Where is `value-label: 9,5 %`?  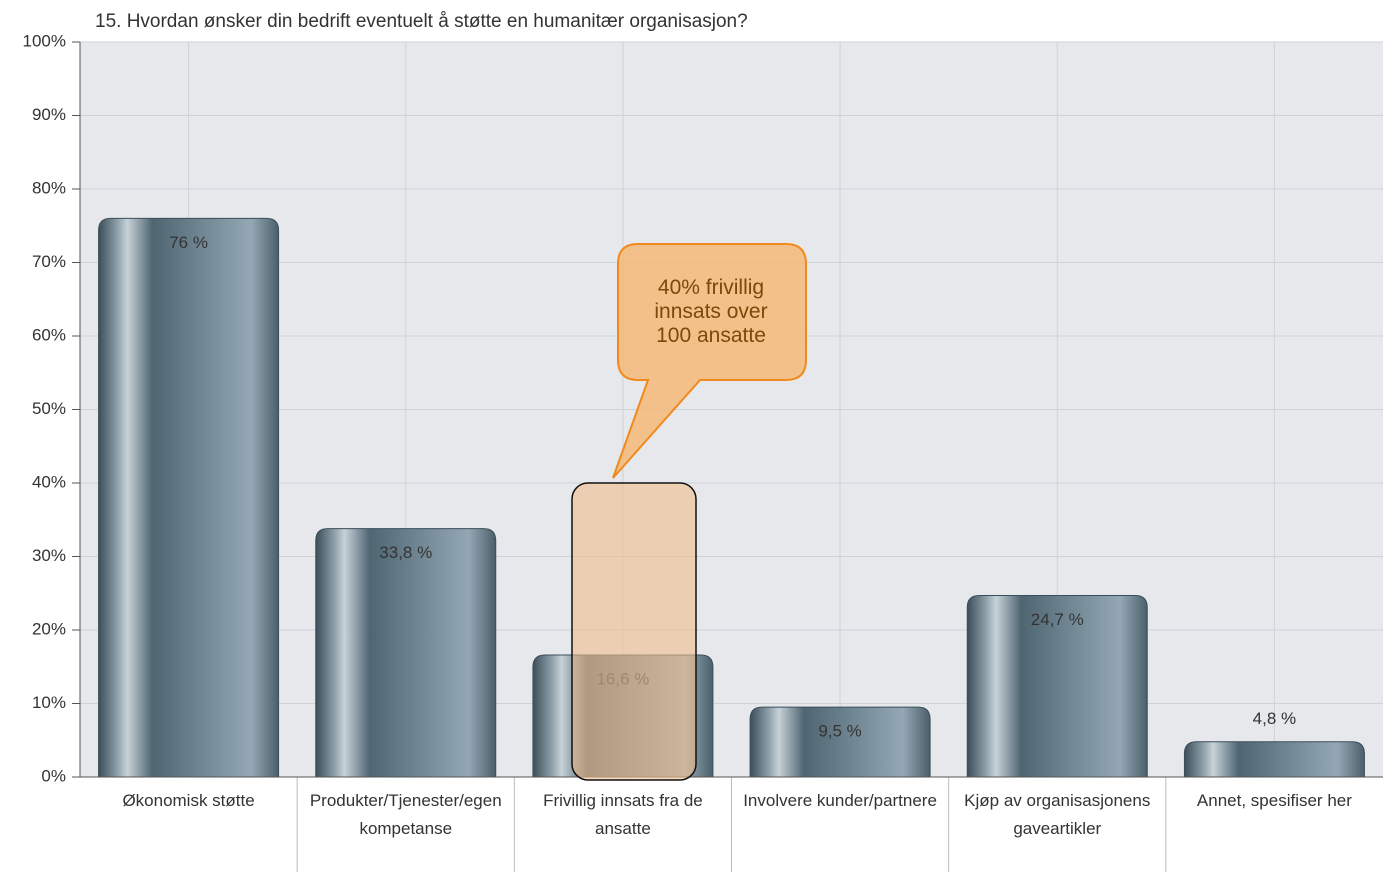 value-label: 9,5 % is located at coordinates (839, 731).